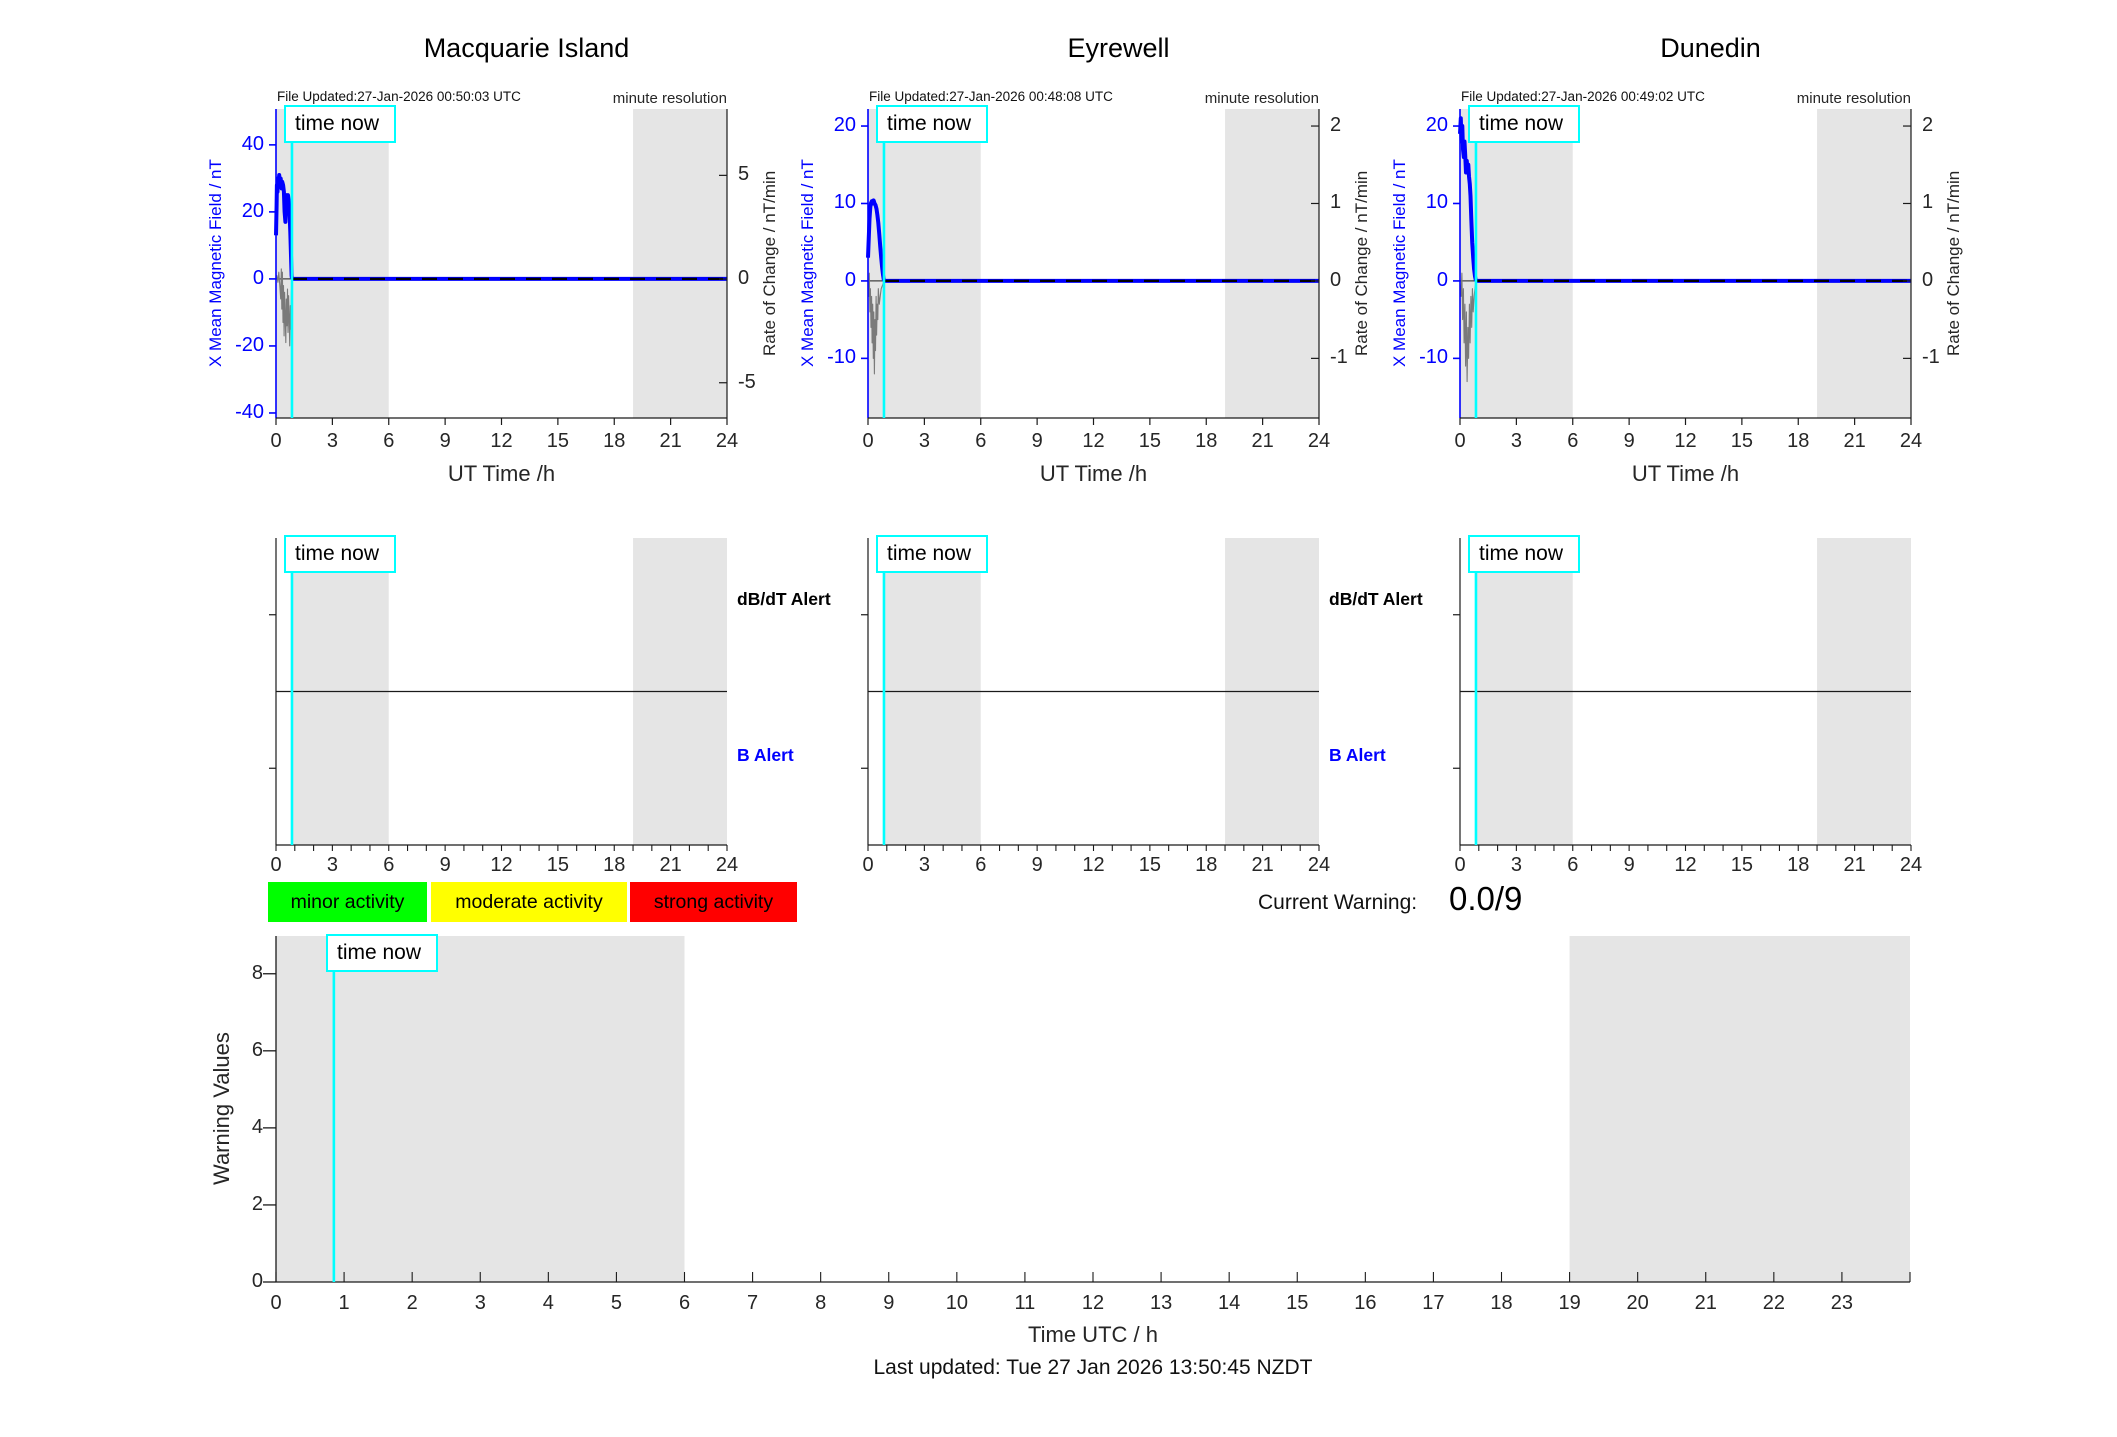 Image resolution: width=2117 pixels, height=1437 pixels. What do you see at coordinates (344, 1303) in the screenshot?
I see `x-tick-label: 1` at bounding box center [344, 1303].